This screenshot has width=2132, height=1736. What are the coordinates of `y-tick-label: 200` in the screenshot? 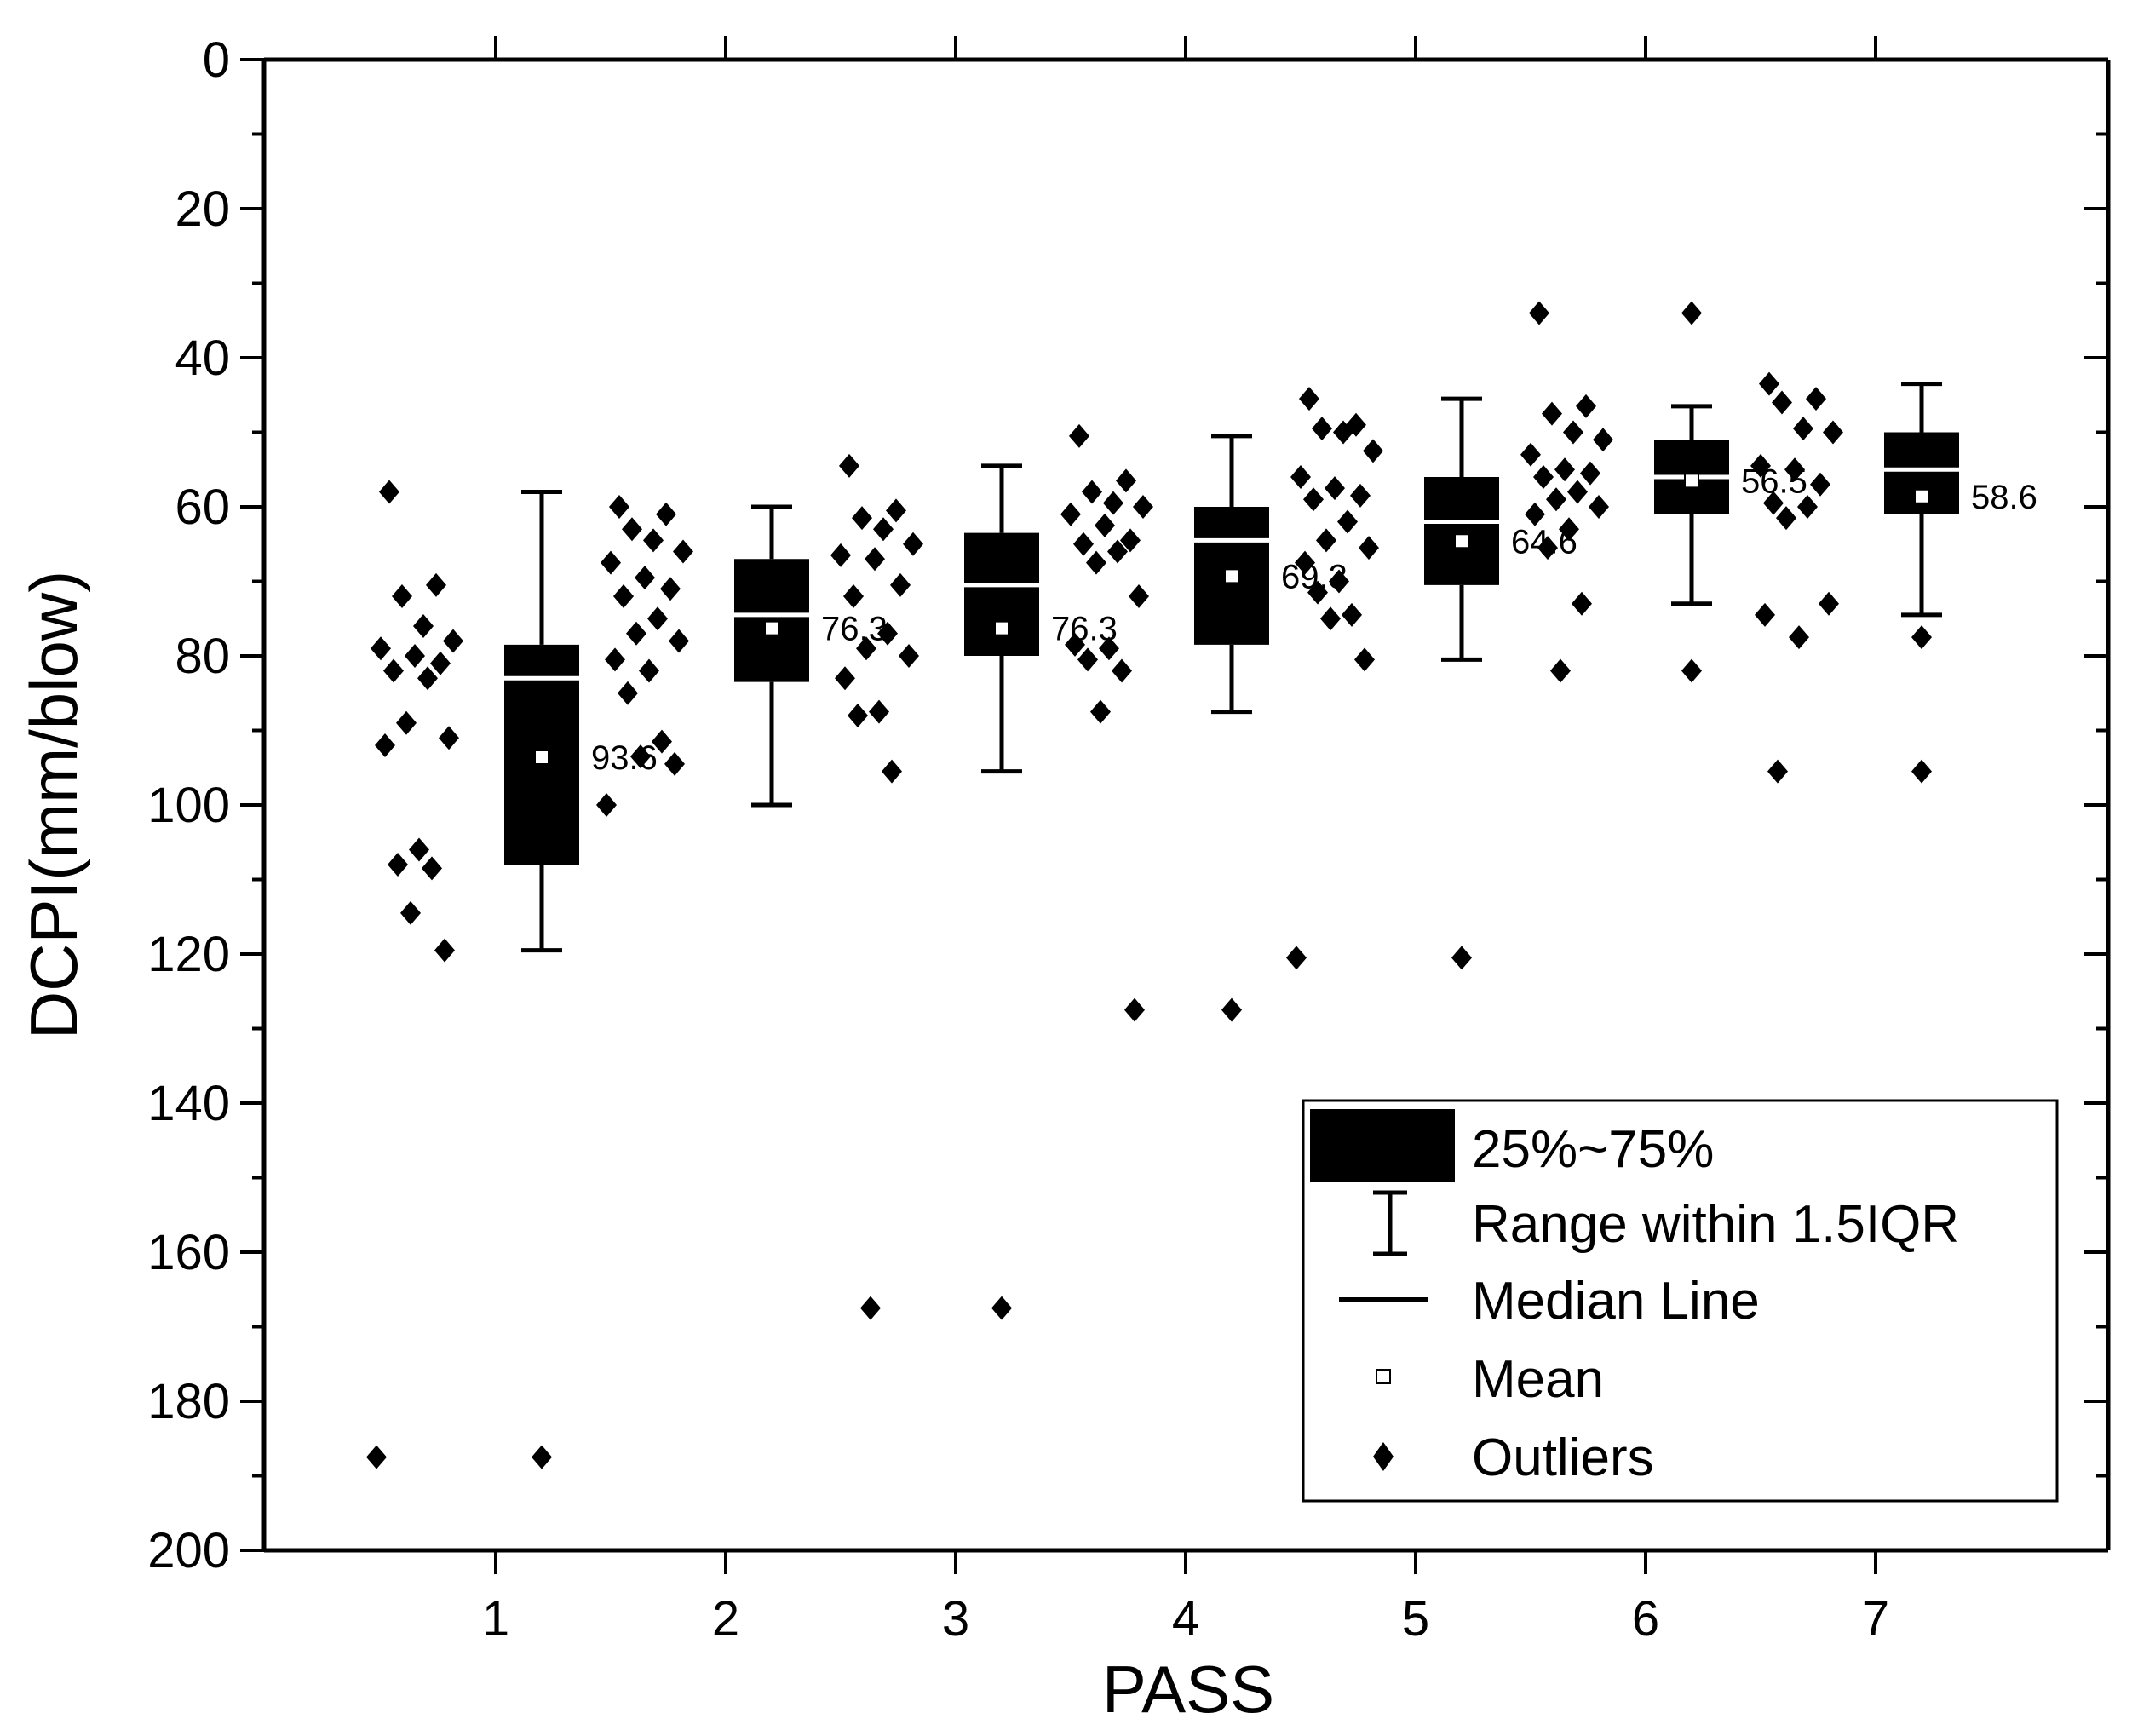 It's located at (188, 1550).